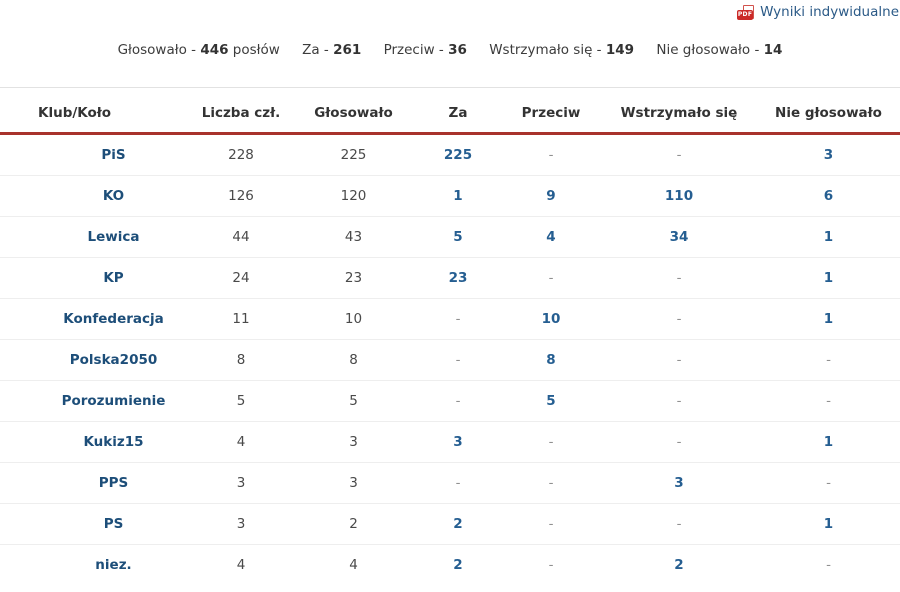 This screenshot has width=900, height=592. Describe the element at coordinates (241, 237) in the screenshot. I see `members-cell: 44` at that location.